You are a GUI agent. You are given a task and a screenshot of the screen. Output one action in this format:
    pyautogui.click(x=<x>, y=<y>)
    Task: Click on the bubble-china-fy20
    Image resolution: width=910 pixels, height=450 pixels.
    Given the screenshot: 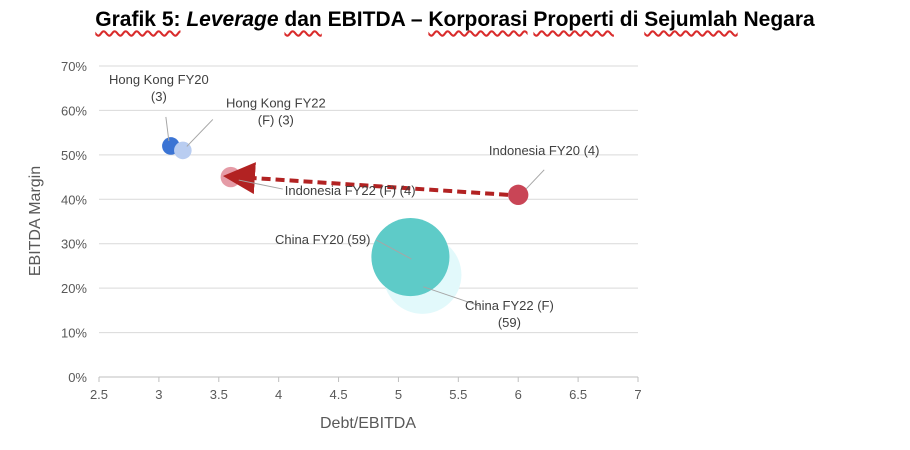 What is the action you would take?
    pyautogui.click(x=410, y=257)
    